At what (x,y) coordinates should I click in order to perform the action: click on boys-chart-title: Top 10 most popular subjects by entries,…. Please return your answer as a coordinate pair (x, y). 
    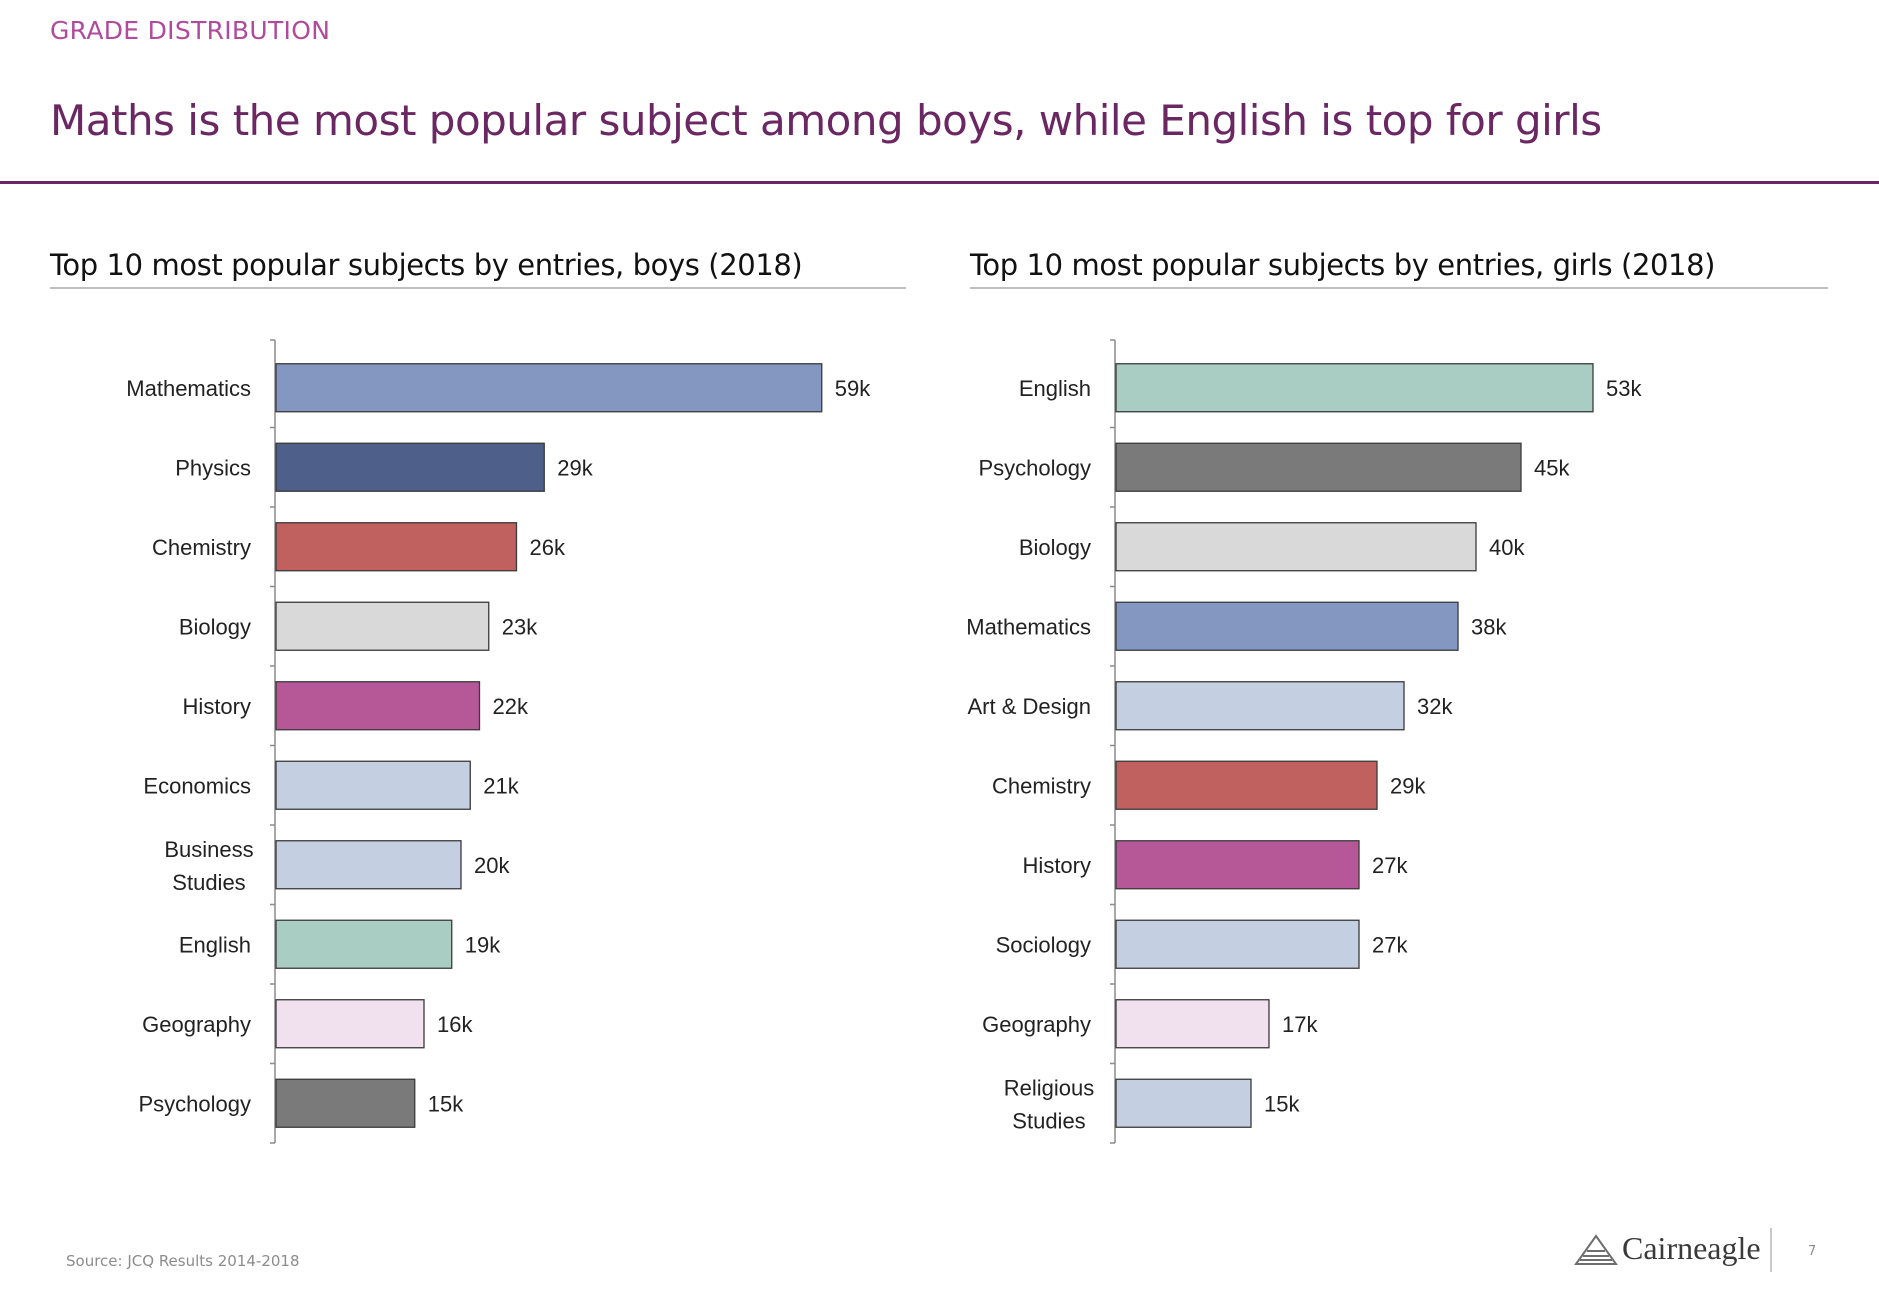
    Looking at the image, I should click on (426, 265).